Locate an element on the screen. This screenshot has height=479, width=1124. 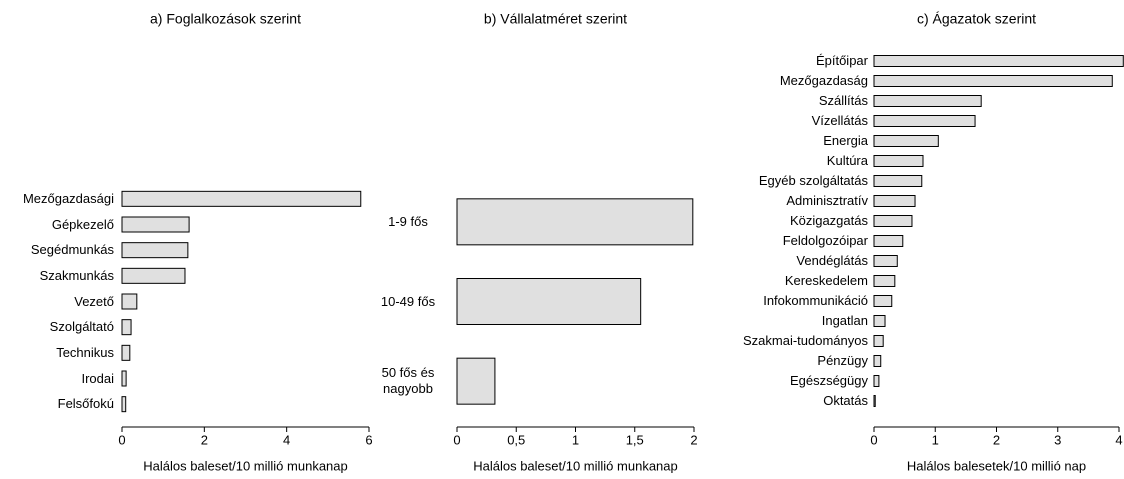
chart-title: c) Ágazatok szerint is located at coordinates (976, 19).